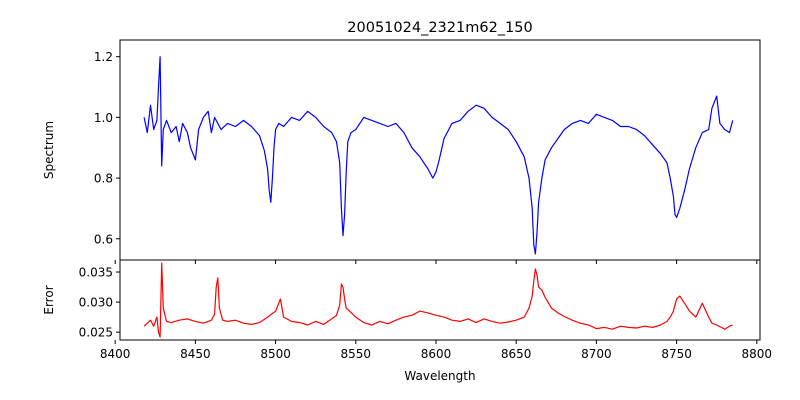 The height and width of the screenshot is (400, 800). I want to click on spectrum-y-tick-label: 1.2, so click(103, 57).